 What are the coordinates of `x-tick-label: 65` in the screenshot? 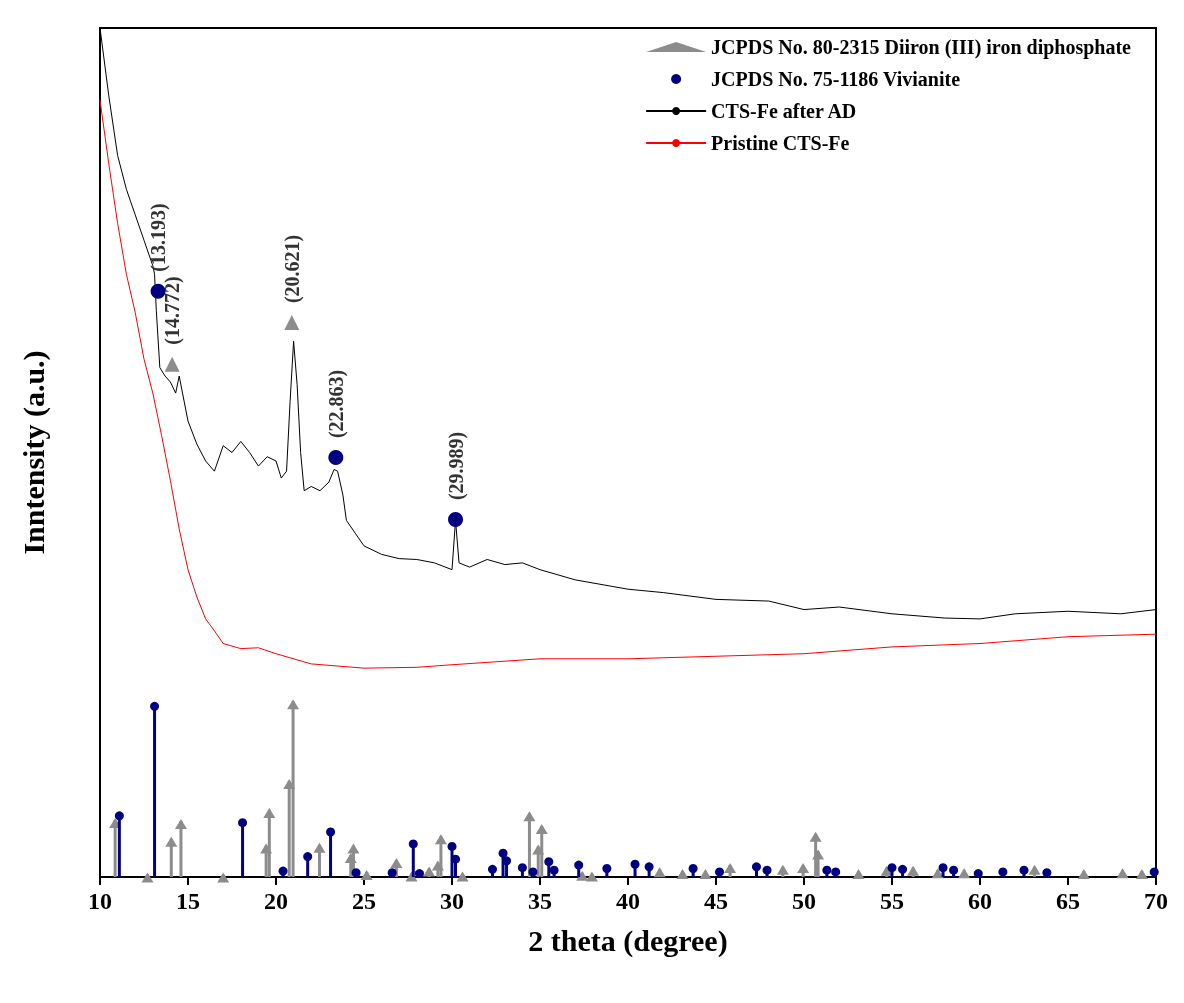 It's located at (1068, 901).